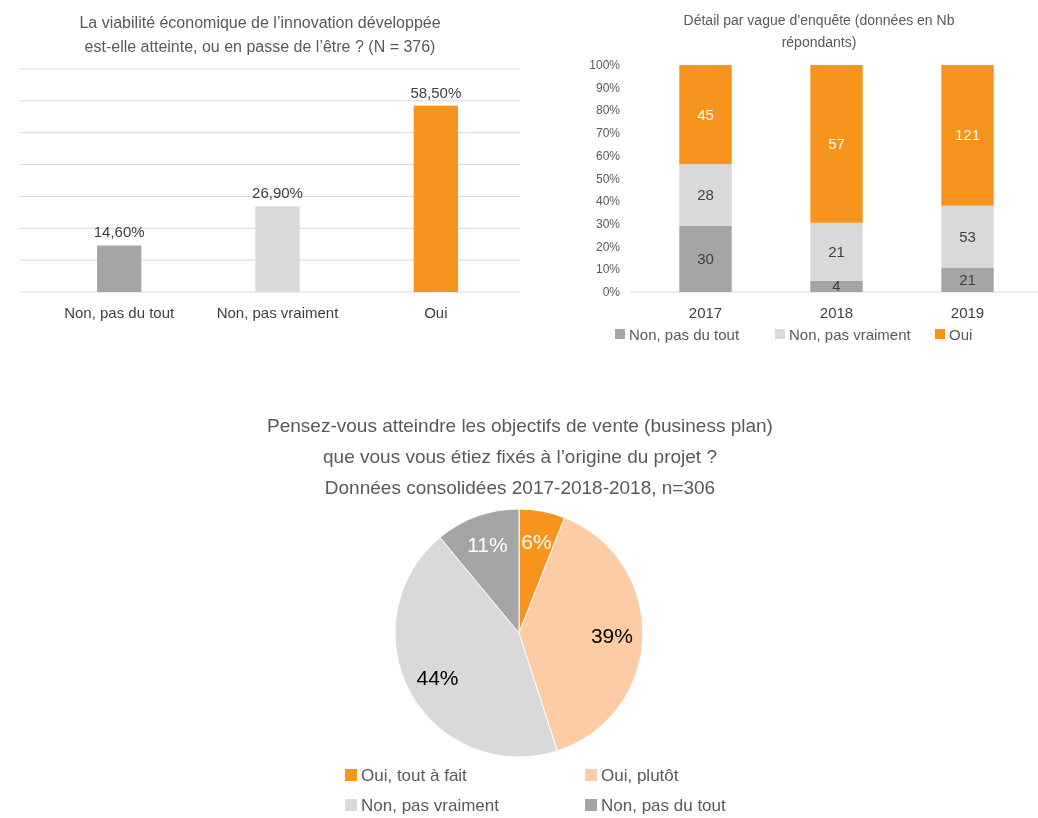  What do you see at coordinates (260, 34) in the screenshot?
I see `chart-title: La viabilité économique de l’innovation développée est-elle atteinte, ou en passe de l’être ? (N = 376)` at bounding box center [260, 34].